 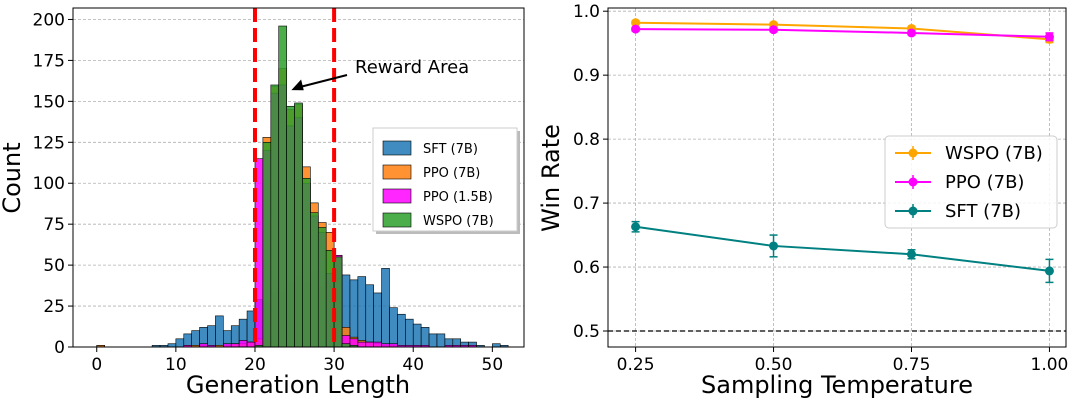 I want to click on histogram-legend-label: SFT (7B), so click(x=450, y=149).